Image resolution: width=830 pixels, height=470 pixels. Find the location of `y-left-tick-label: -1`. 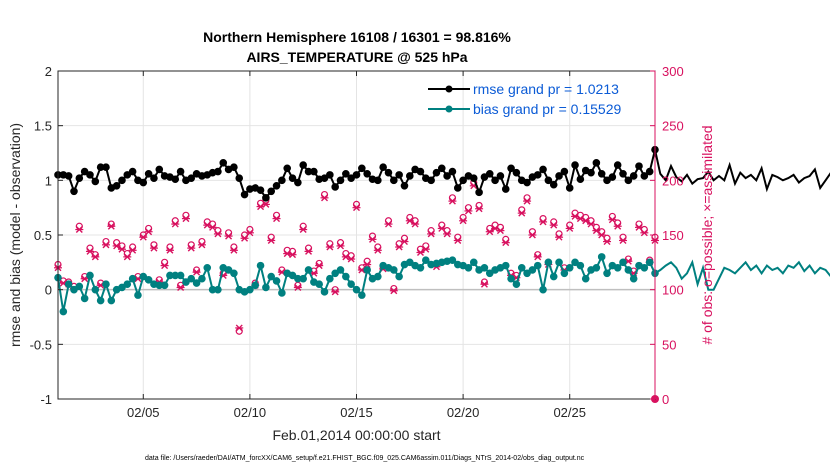

y-left-tick-label: -1 is located at coordinates (46, 399).